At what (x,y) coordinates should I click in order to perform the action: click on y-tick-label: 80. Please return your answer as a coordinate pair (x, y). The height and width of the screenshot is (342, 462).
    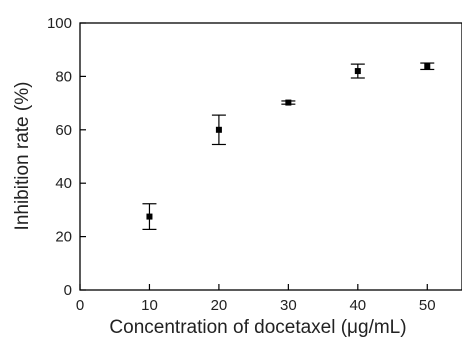
    Looking at the image, I should click on (63, 76).